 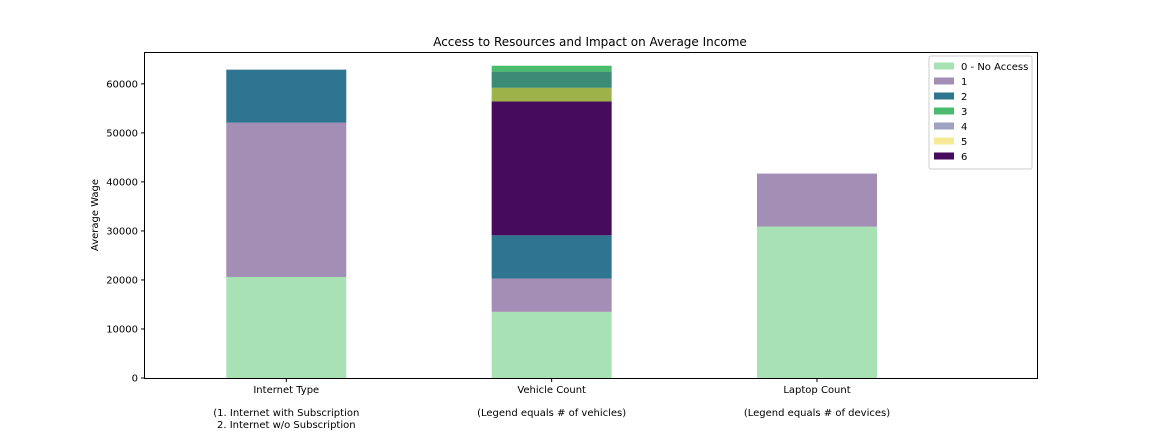 What do you see at coordinates (964, 112) in the screenshot?
I see `legend-label: 3` at bounding box center [964, 112].